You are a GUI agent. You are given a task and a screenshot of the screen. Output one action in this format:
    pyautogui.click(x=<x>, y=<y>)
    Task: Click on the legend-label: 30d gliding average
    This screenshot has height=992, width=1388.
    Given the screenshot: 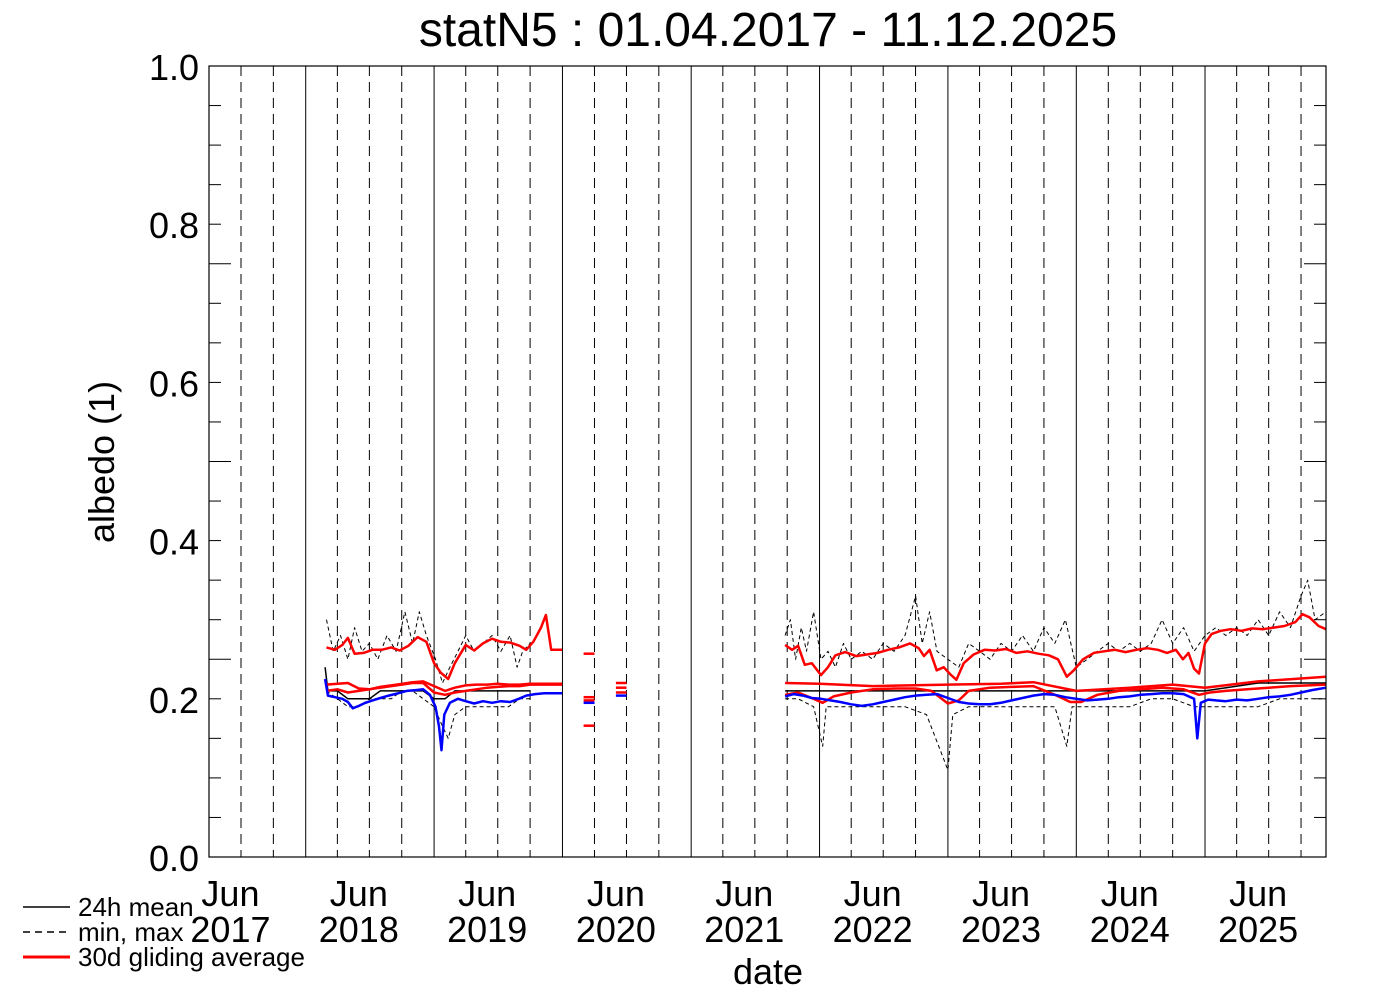 What is the action you would take?
    pyautogui.click(x=191, y=957)
    